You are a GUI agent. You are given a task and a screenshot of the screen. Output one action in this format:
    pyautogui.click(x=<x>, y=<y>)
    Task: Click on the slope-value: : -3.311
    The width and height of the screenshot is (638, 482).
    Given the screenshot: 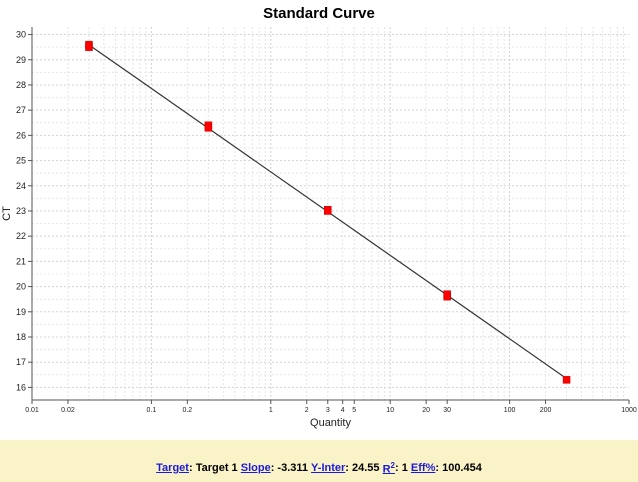 What is the action you would take?
    pyautogui.click(x=291, y=468)
    